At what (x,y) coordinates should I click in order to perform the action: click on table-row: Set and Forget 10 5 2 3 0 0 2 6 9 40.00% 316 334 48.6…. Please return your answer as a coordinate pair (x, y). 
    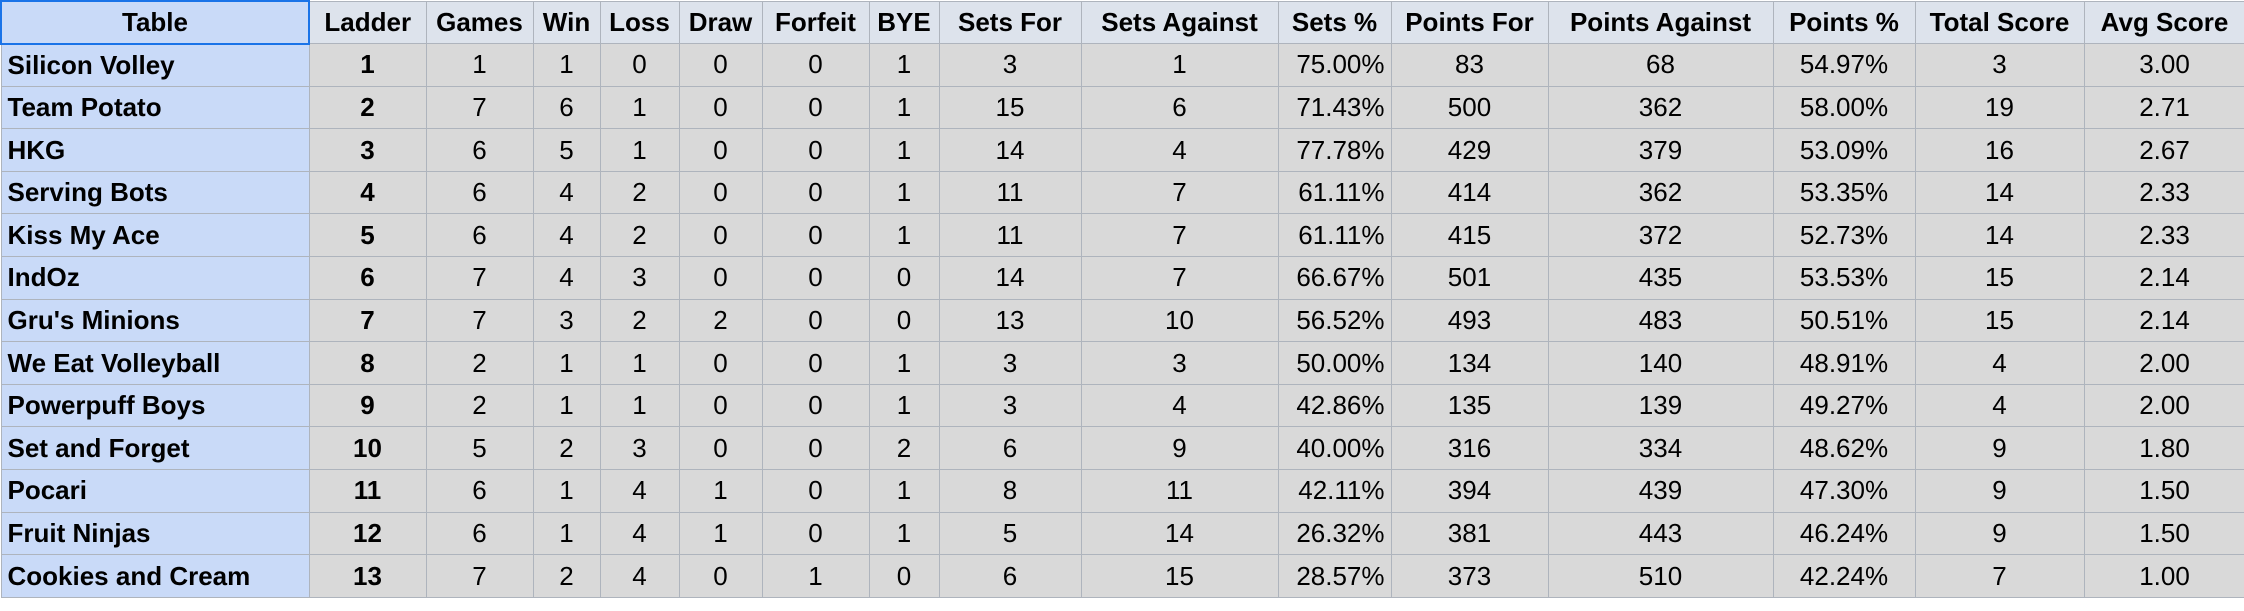
    Looking at the image, I should click on (1122, 448).